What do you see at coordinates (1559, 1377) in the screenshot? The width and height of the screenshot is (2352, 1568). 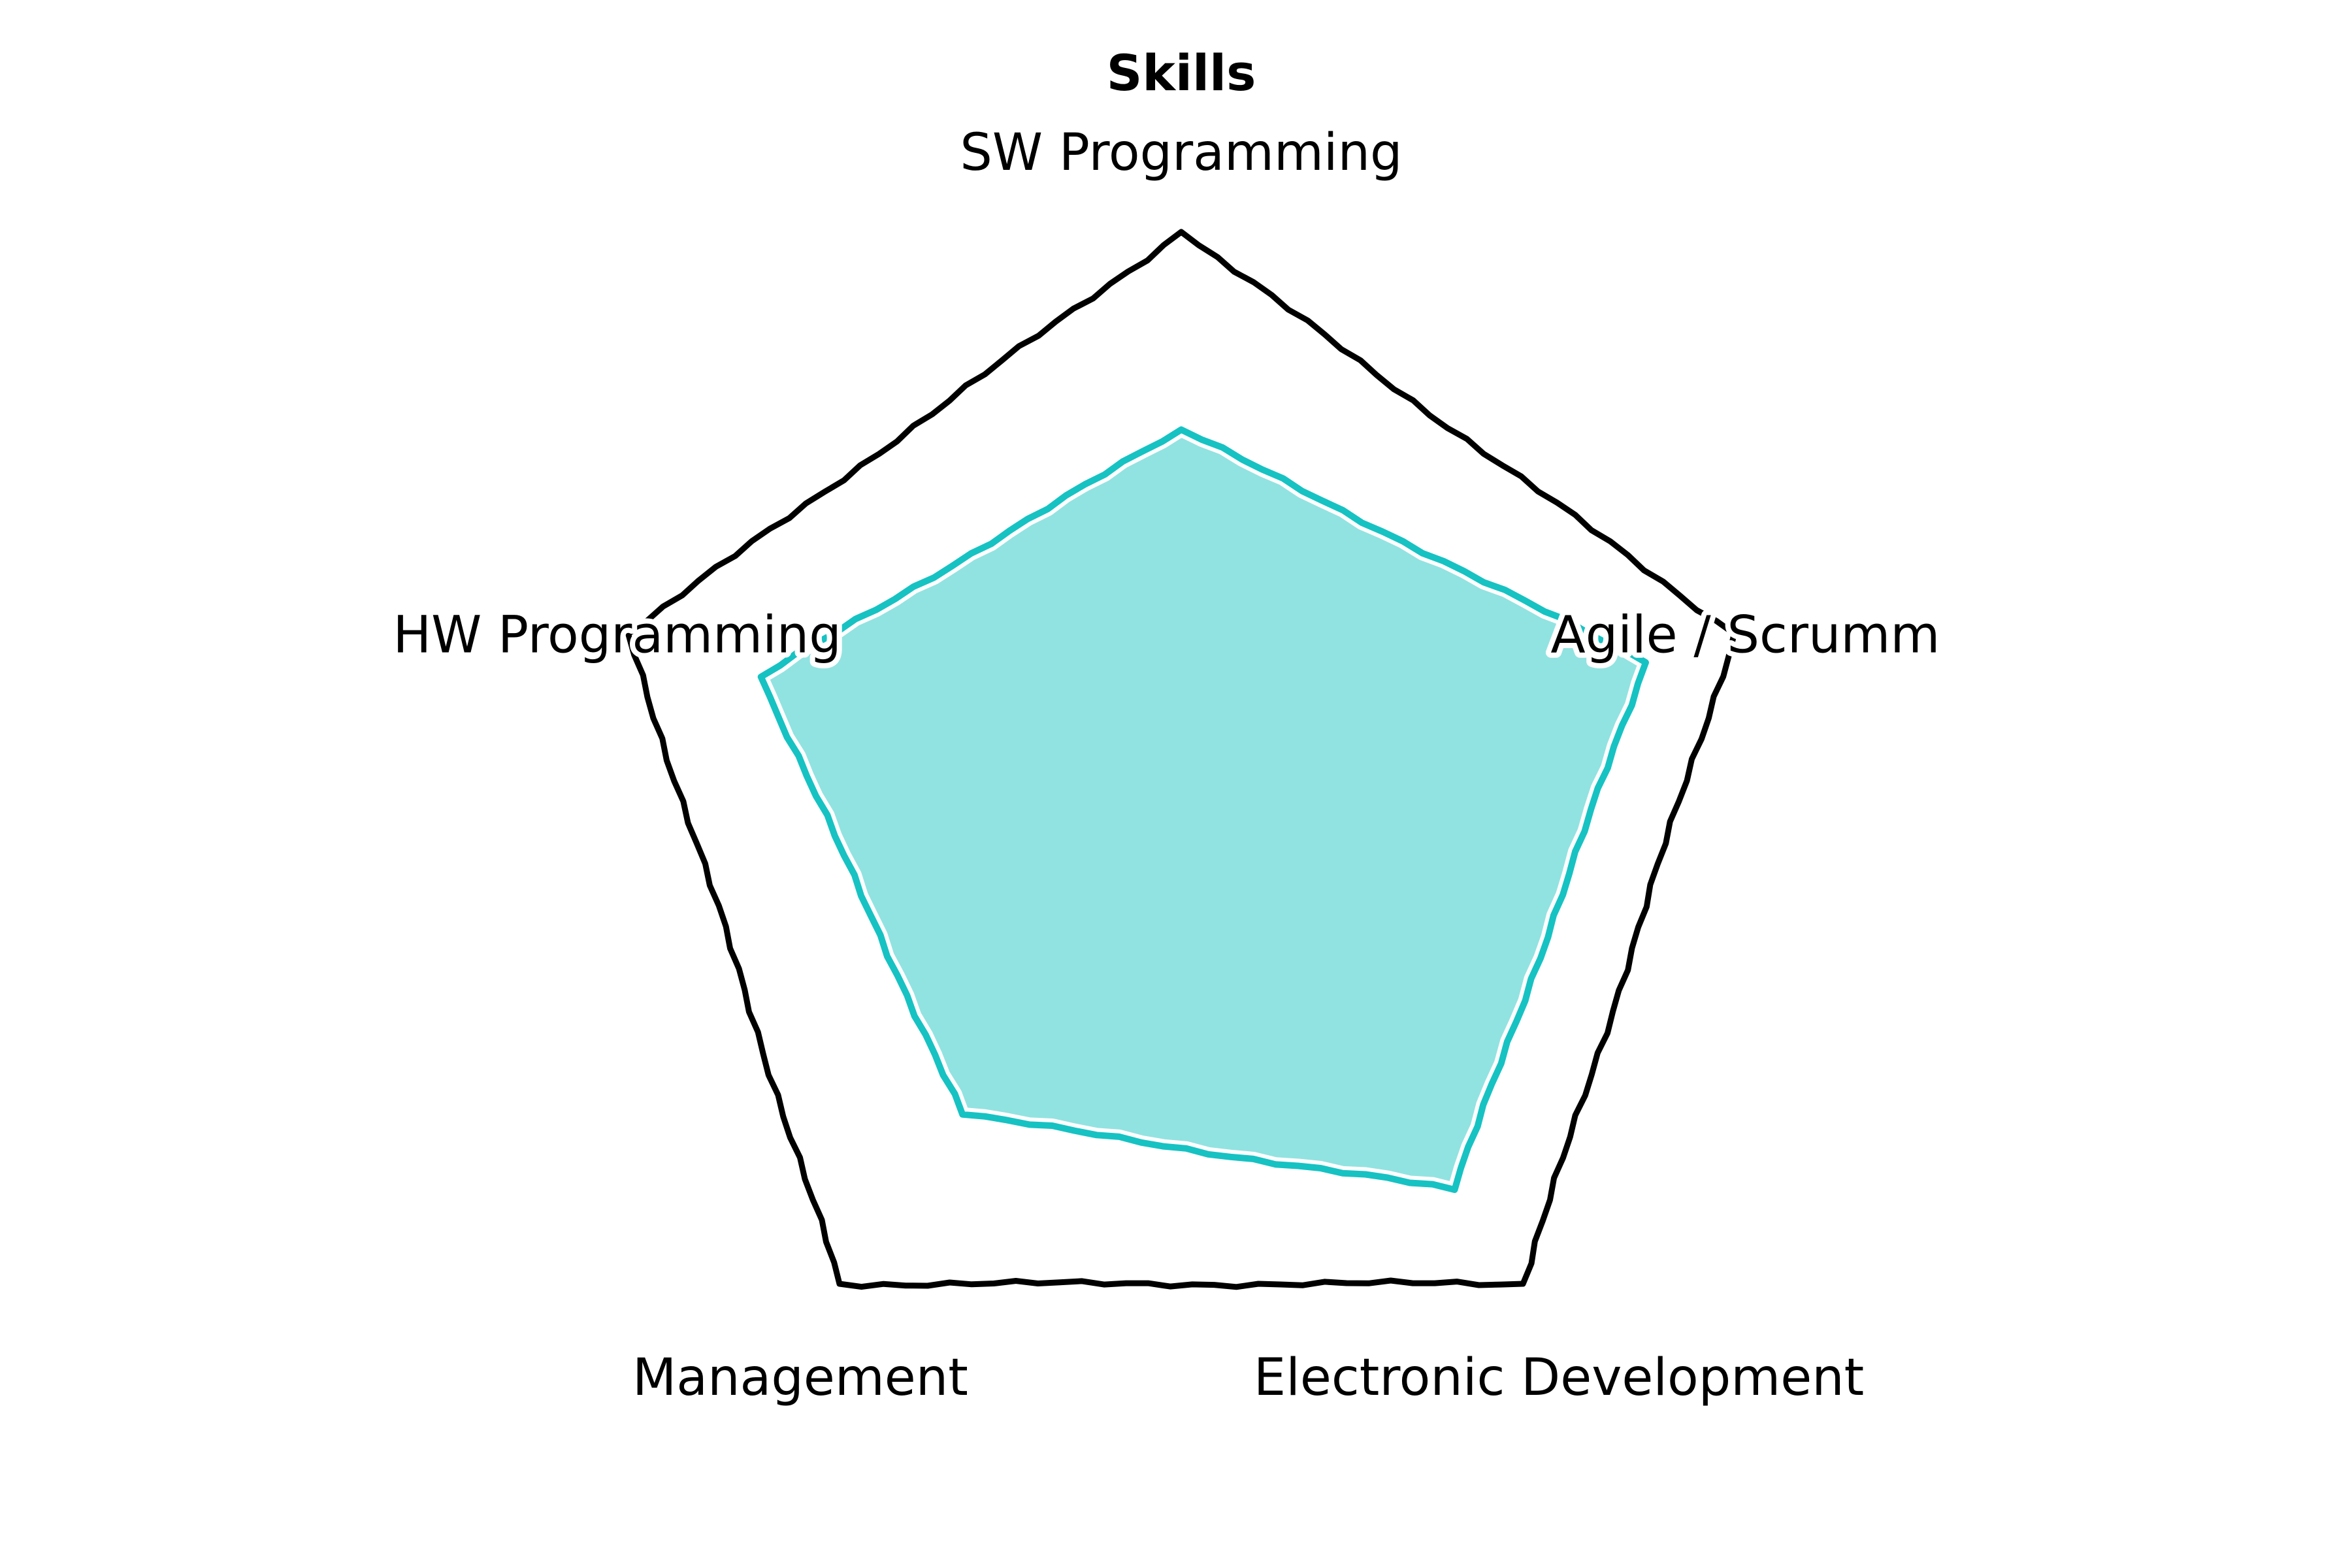 I see `axis-label-2: Electronic Development` at bounding box center [1559, 1377].